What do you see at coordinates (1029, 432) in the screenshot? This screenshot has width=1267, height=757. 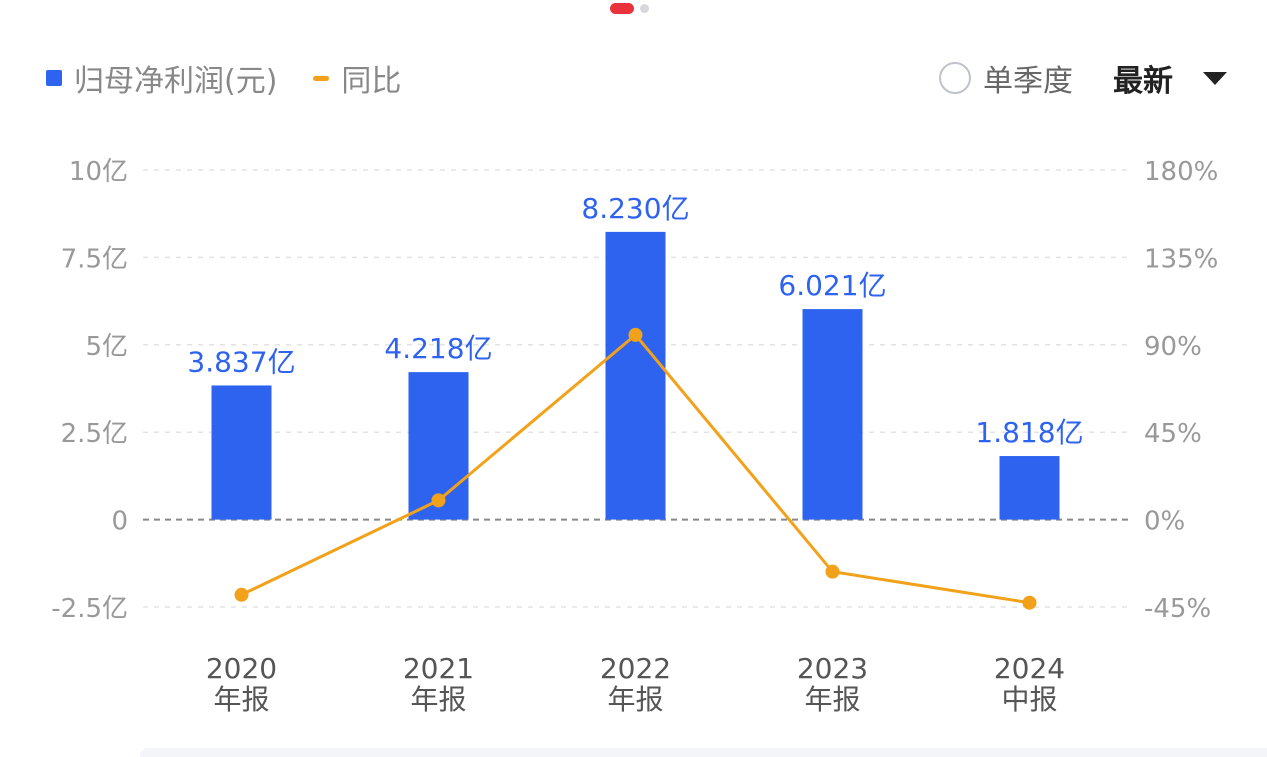 I see `bar-data-label: 1.818亿` at bounding box center [1029, 432].